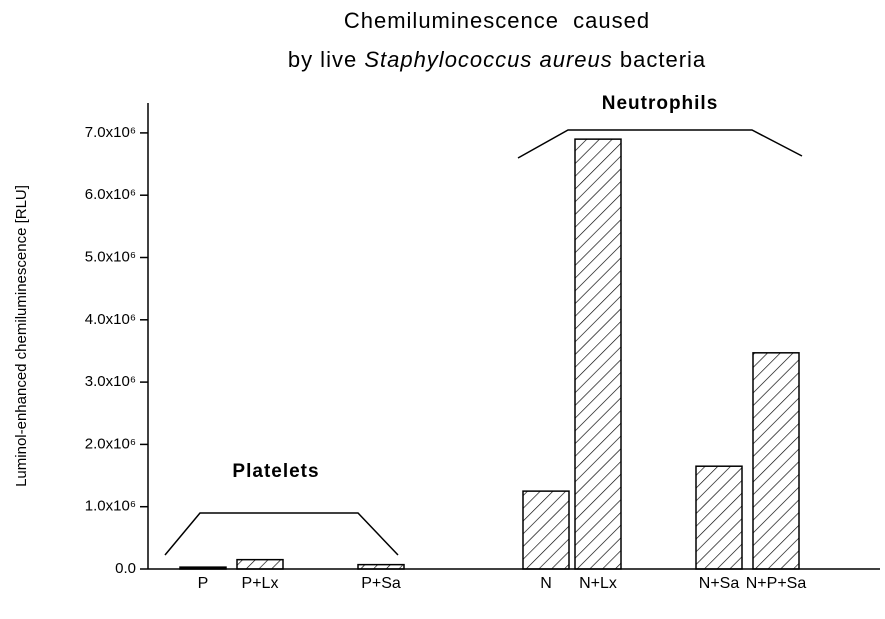 This screenshot has height=619, width=885. What do you see at coordinates (660, 103) in the screenshot?
I see `group-label: Neutrophils` at bounding box center [660, 103].